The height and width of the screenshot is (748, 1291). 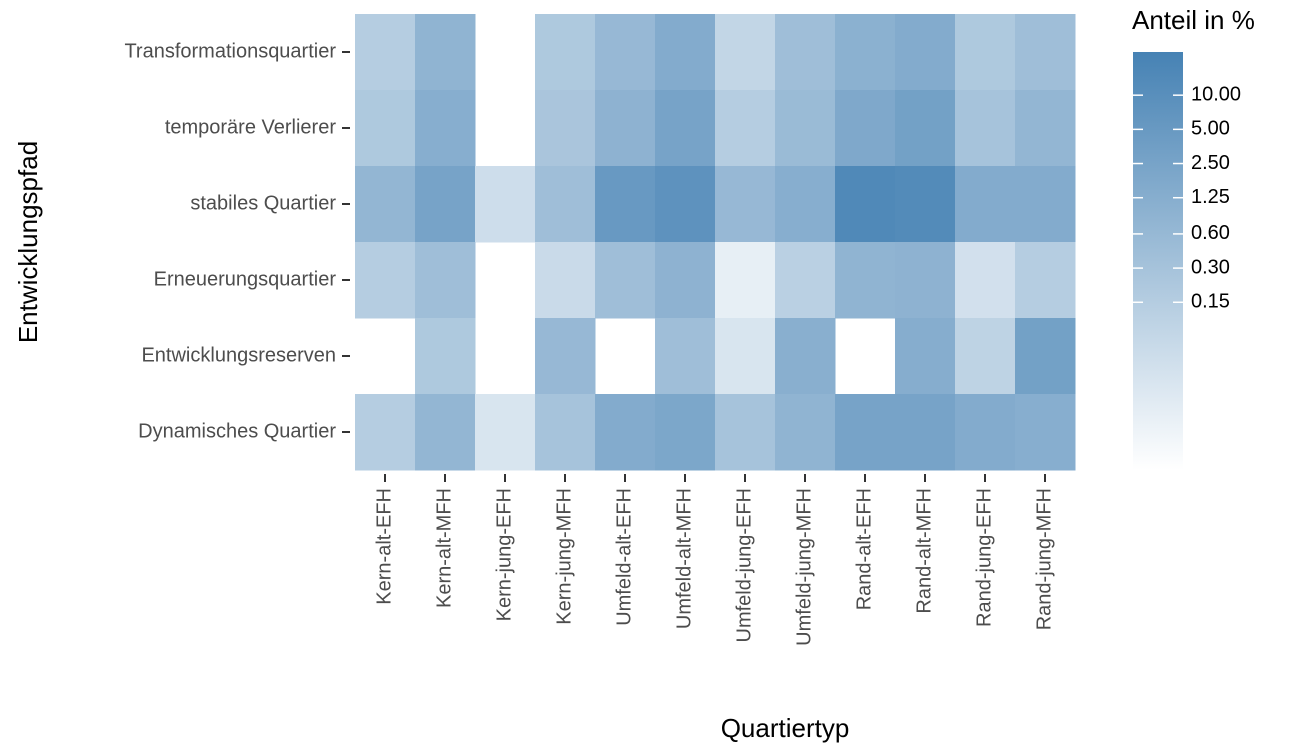 What do you see at coordinates (1210, 129) in the screenshot?
I see `colorbar-label: 5.00` at bounding box center [1210, 129].